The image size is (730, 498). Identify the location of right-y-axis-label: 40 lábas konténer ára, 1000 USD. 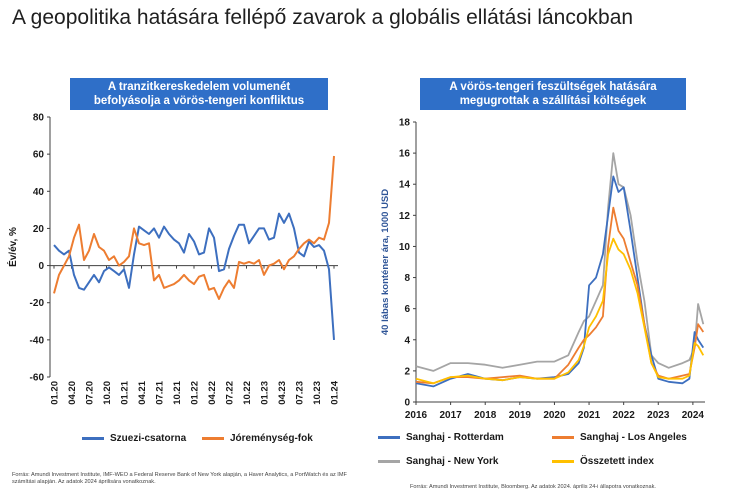
(385, 262).